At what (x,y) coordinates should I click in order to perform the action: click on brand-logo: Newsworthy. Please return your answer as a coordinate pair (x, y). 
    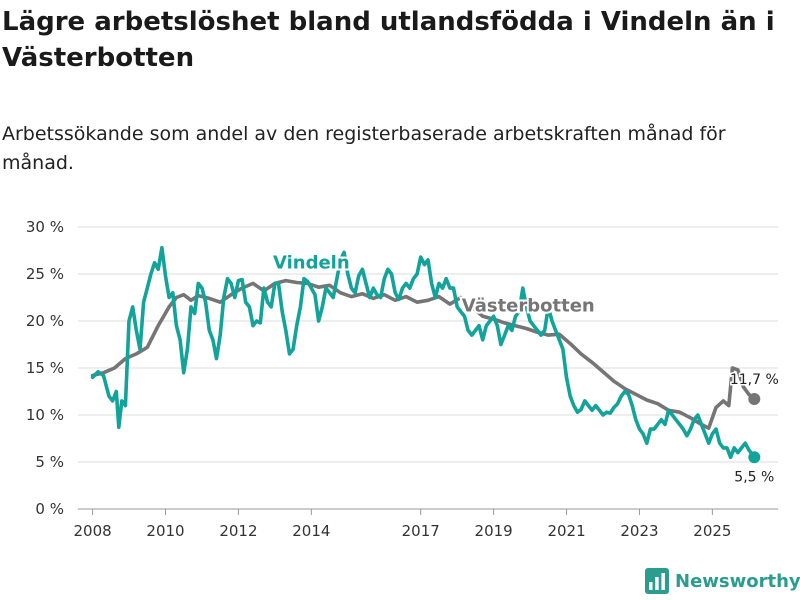
    Looking at the image, I should click on (722, 581).